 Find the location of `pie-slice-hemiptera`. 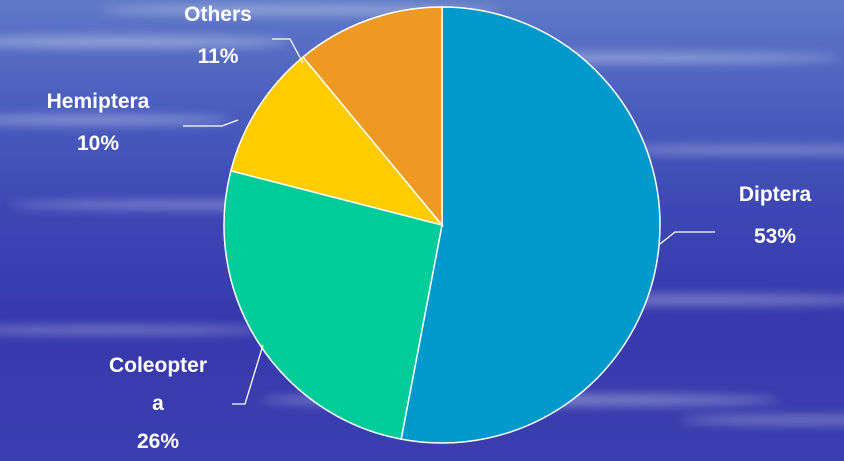

pie-slice-hemiptera is located at coordinates (337, 141).